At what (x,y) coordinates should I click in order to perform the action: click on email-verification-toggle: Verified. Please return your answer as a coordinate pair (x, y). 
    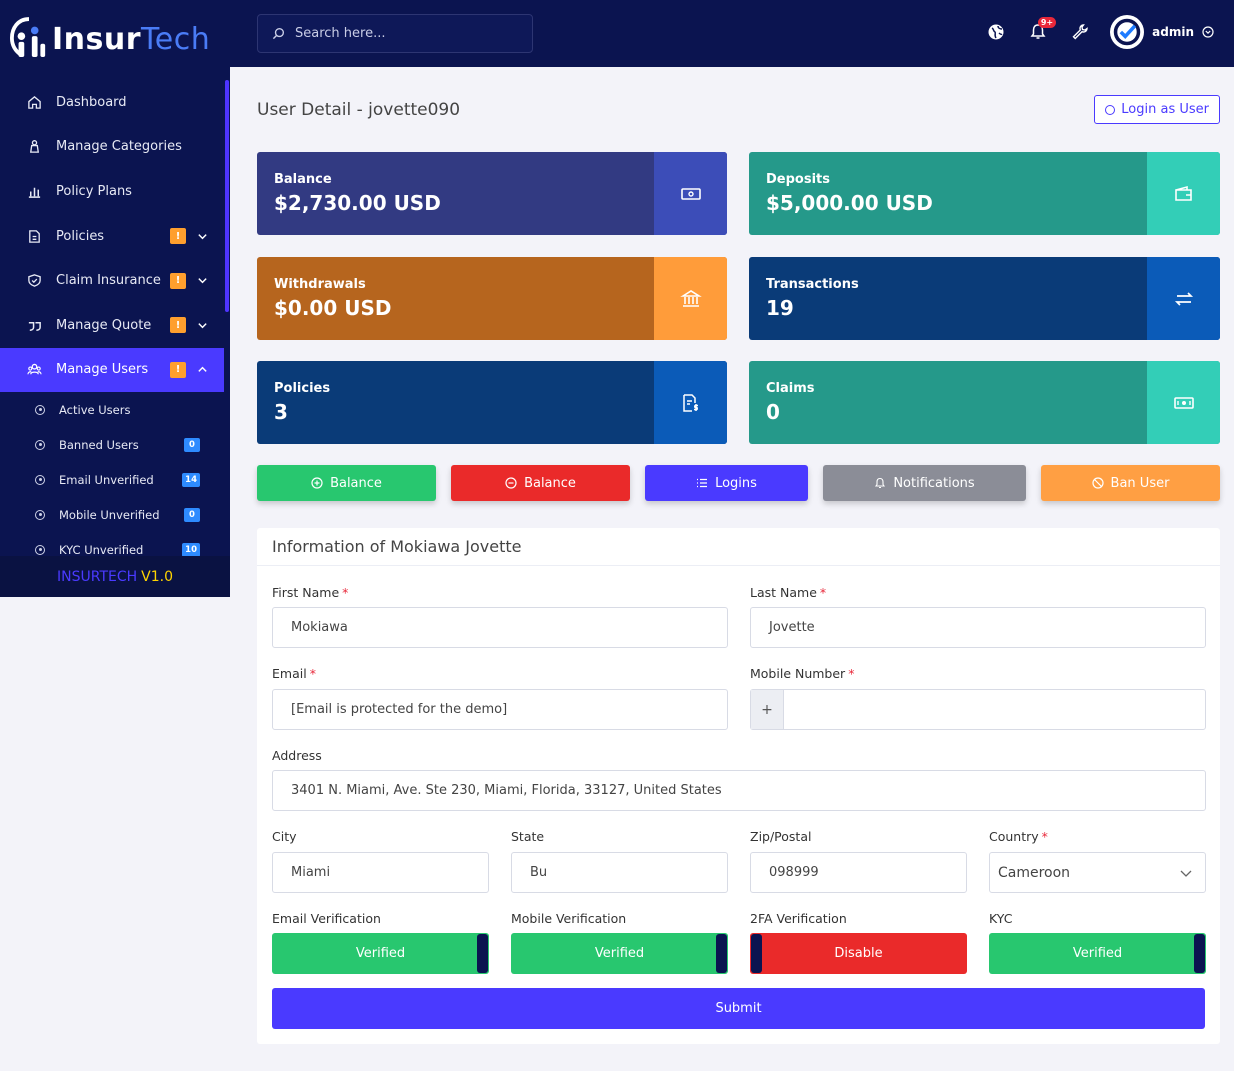
    Looking at the image, I should click on (380, 953).